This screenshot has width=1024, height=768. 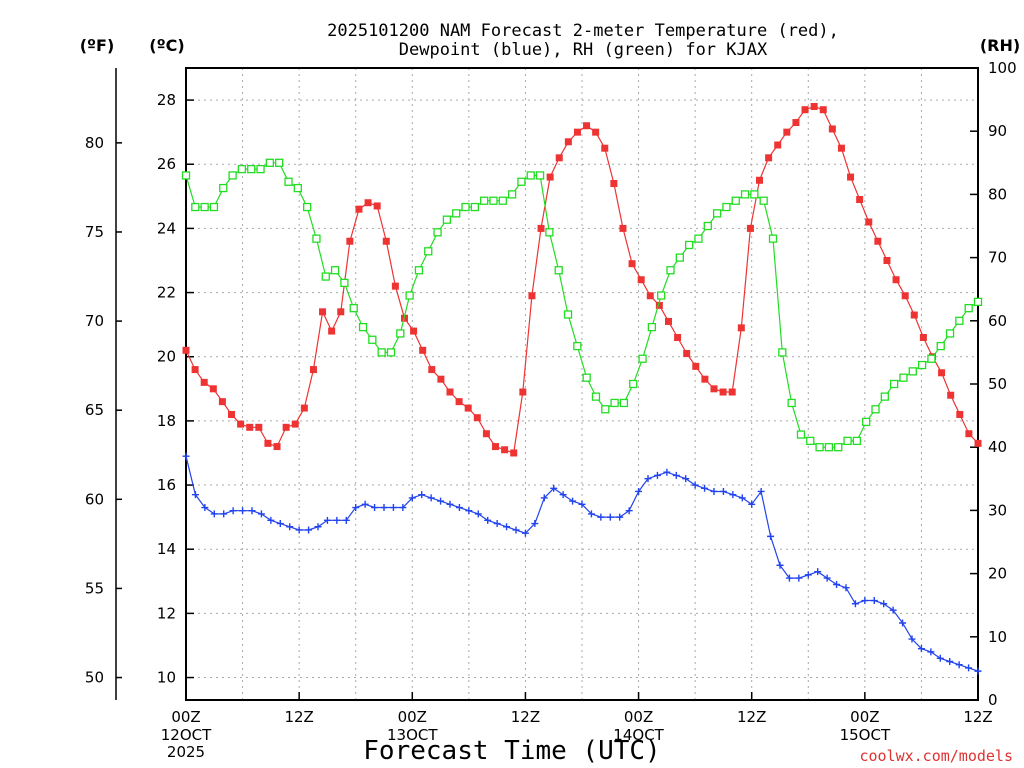 I want to click on chart-title-line2: Dewpoint (blue), RH (green) for KJAX, so click(x=583, y=50).